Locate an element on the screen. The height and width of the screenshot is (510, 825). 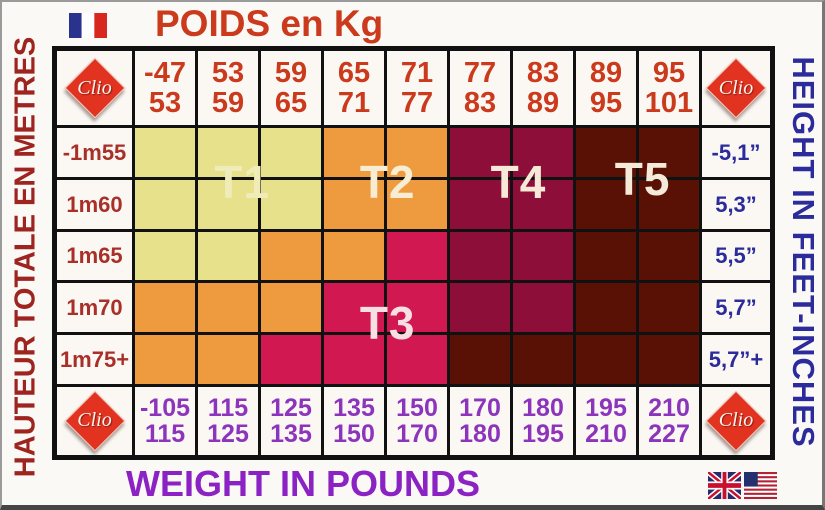
pound-range-cell: 210 227 is located at coordinates (669, 420).